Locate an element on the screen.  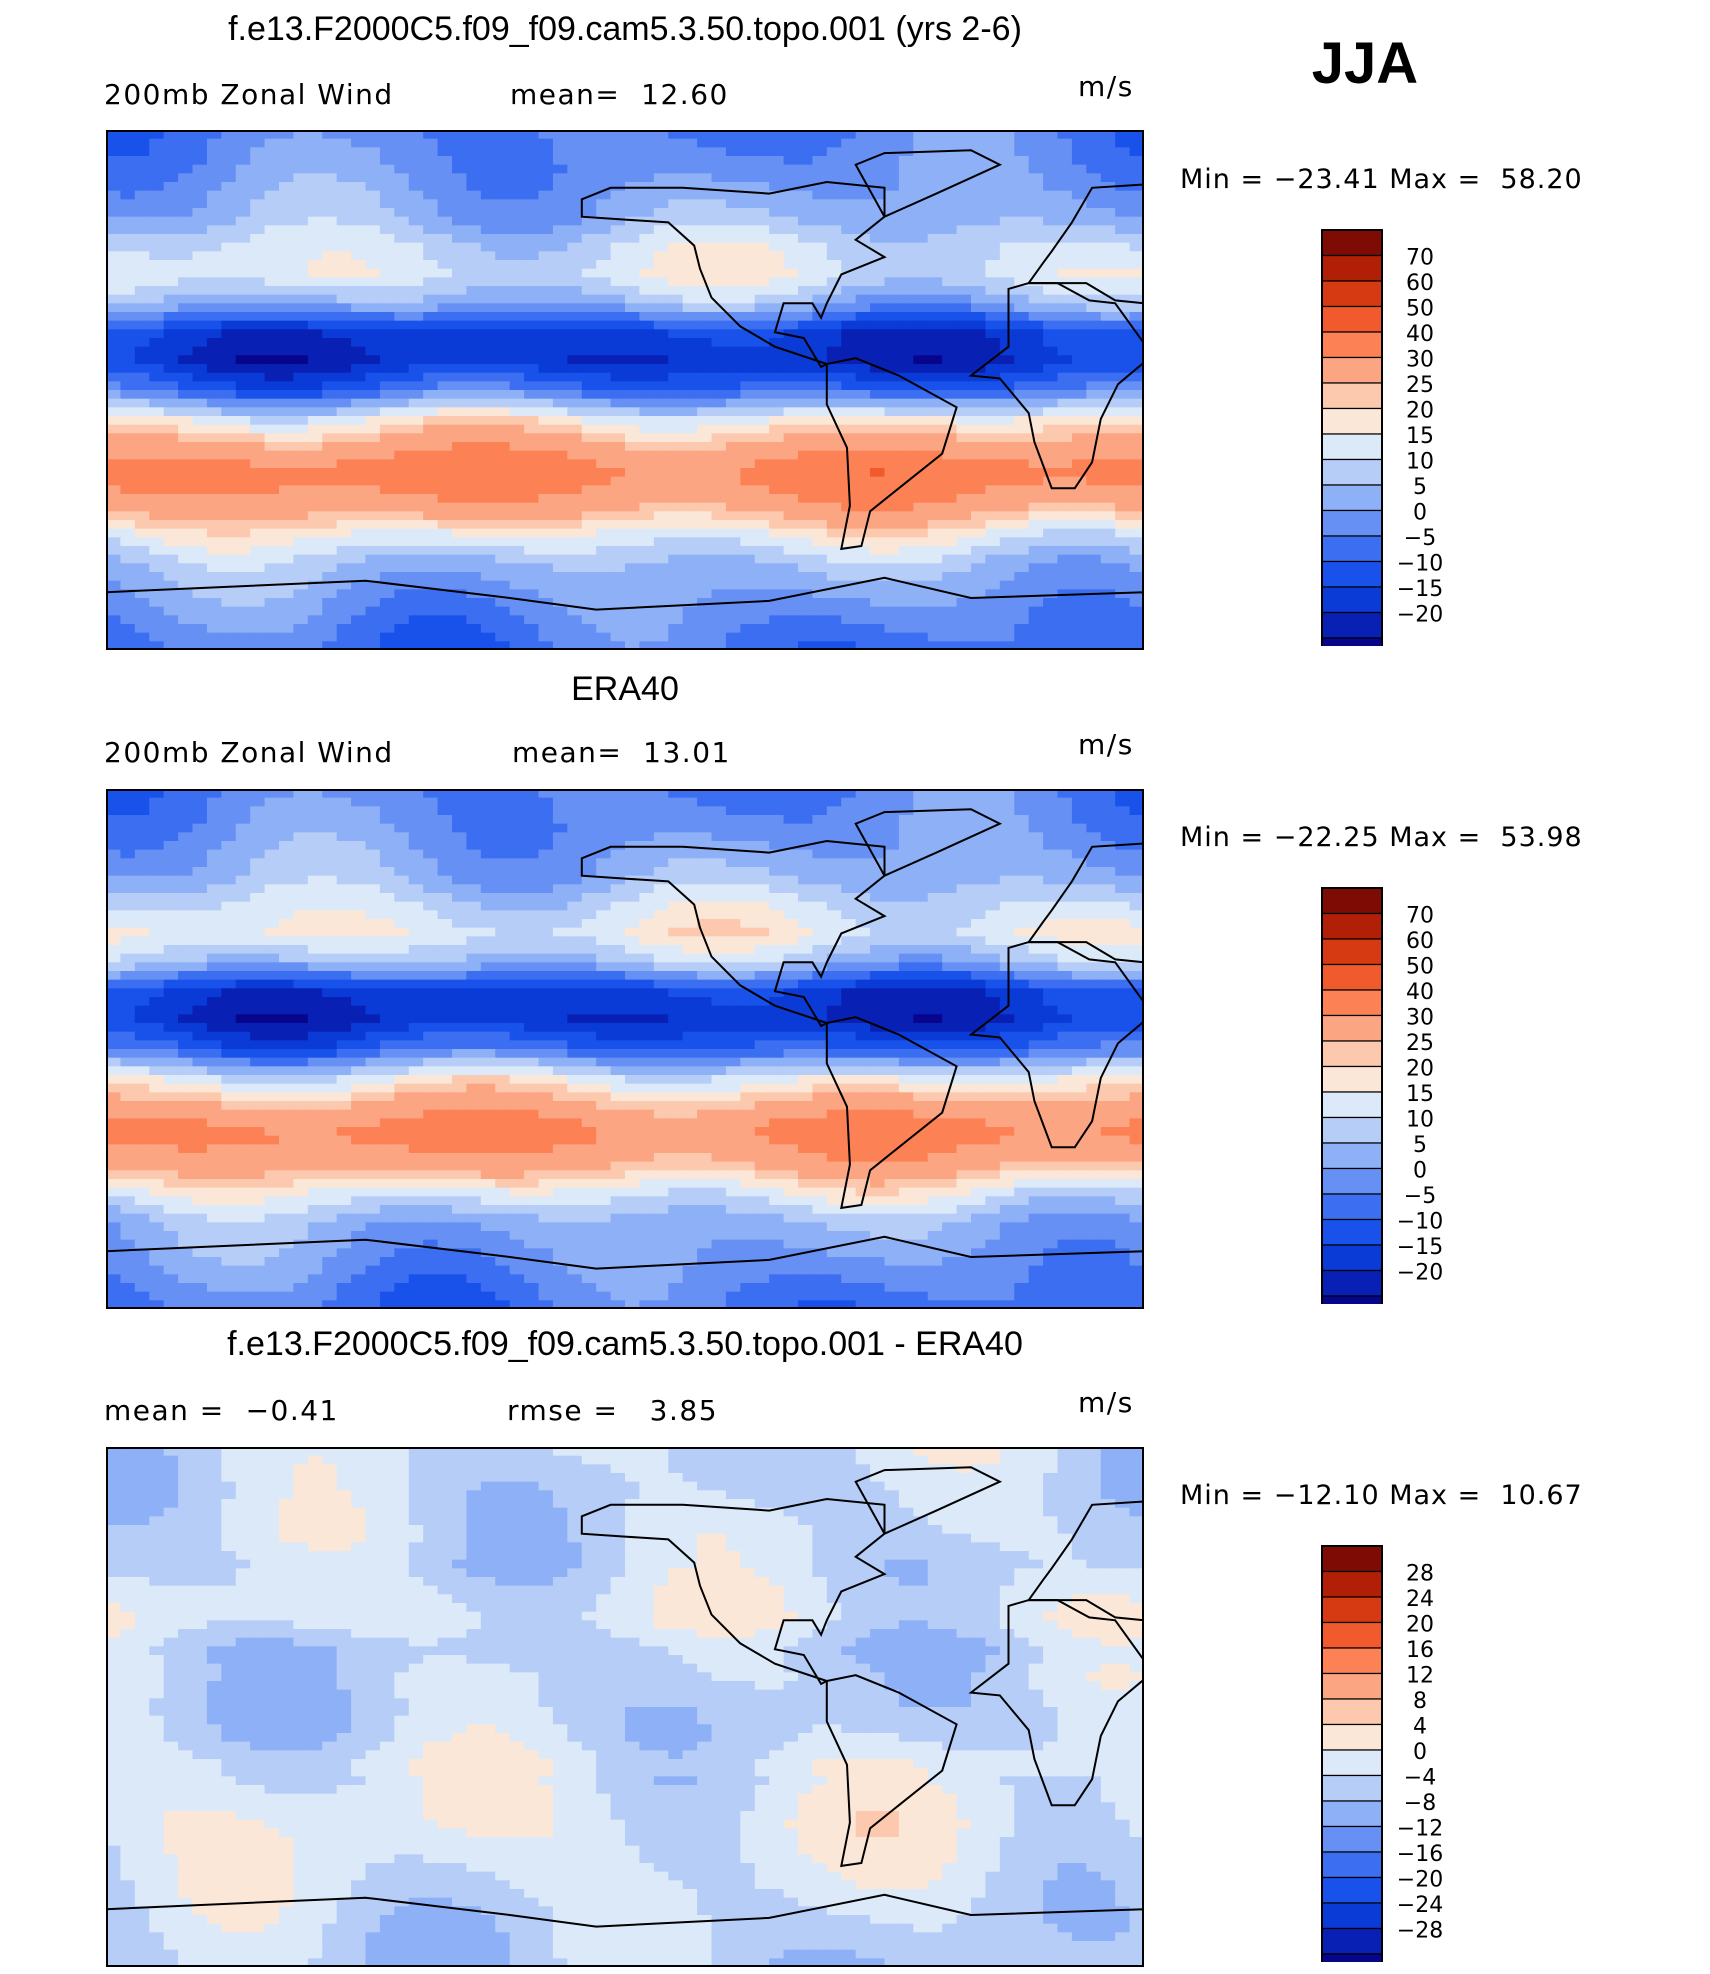
map-cell-2011 is located at coordinates (1079, 369).